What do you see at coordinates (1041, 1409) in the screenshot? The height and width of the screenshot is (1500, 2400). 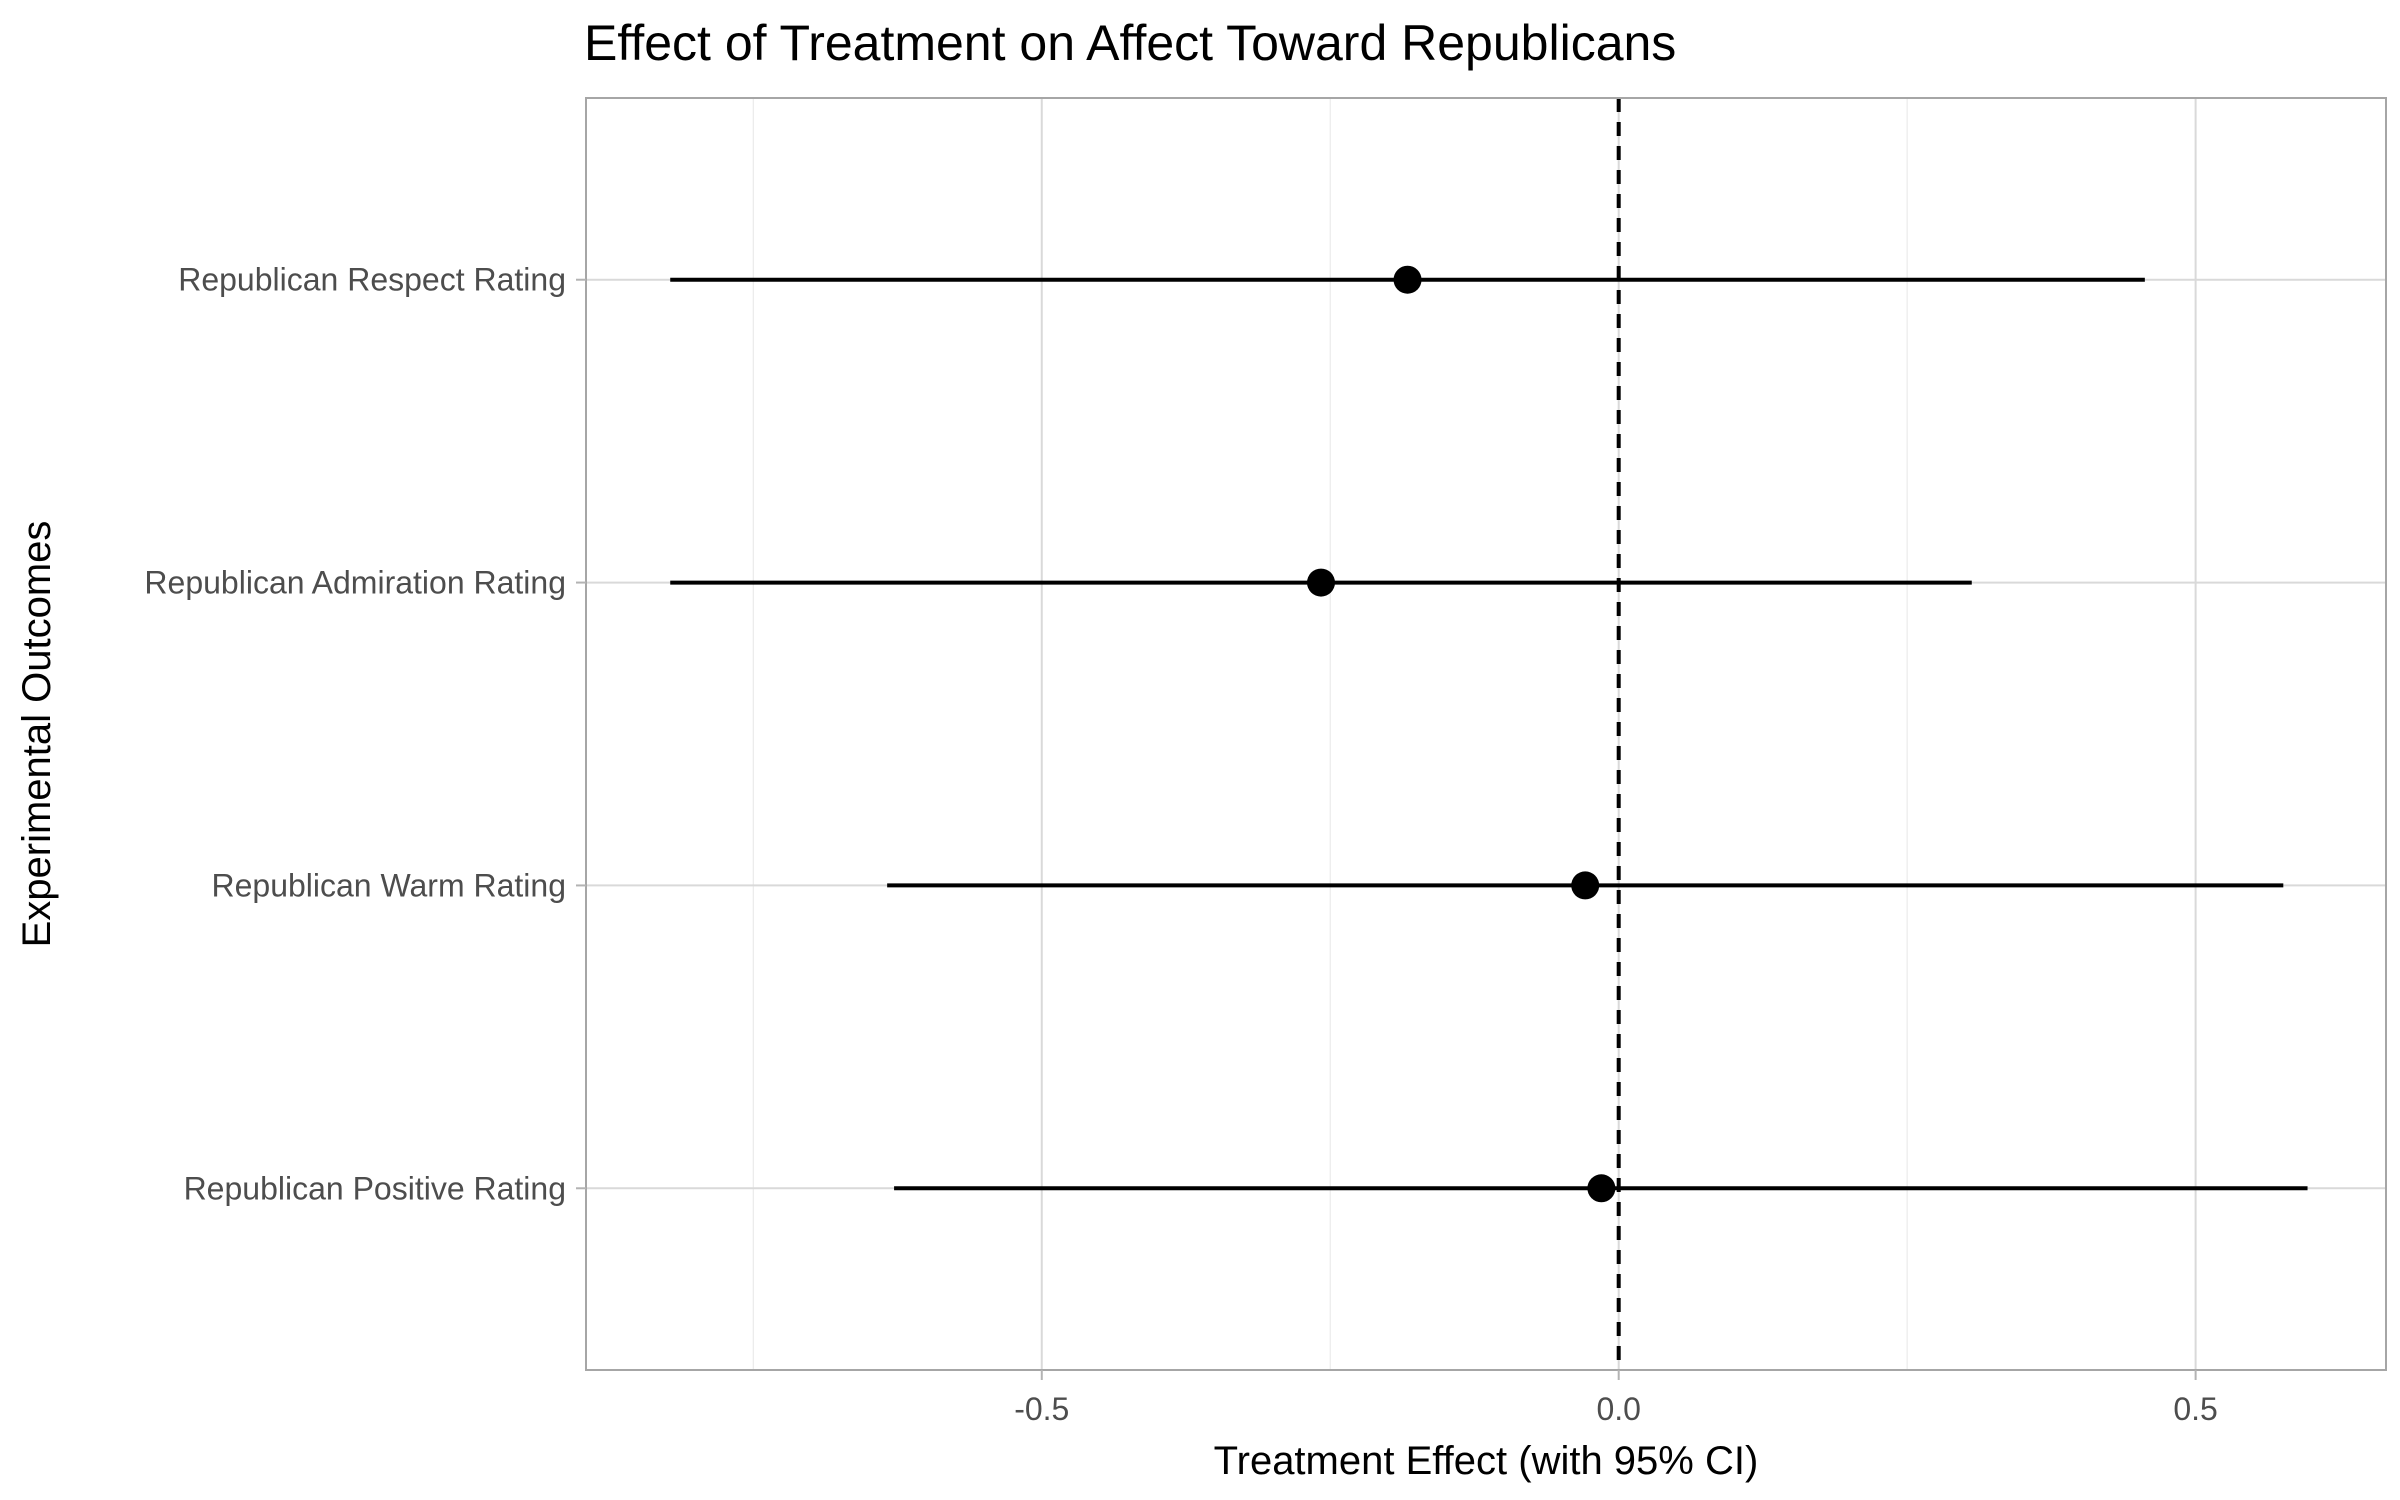 I see `x-tick-label: -0.5` at bounding box center [1041, 1409].